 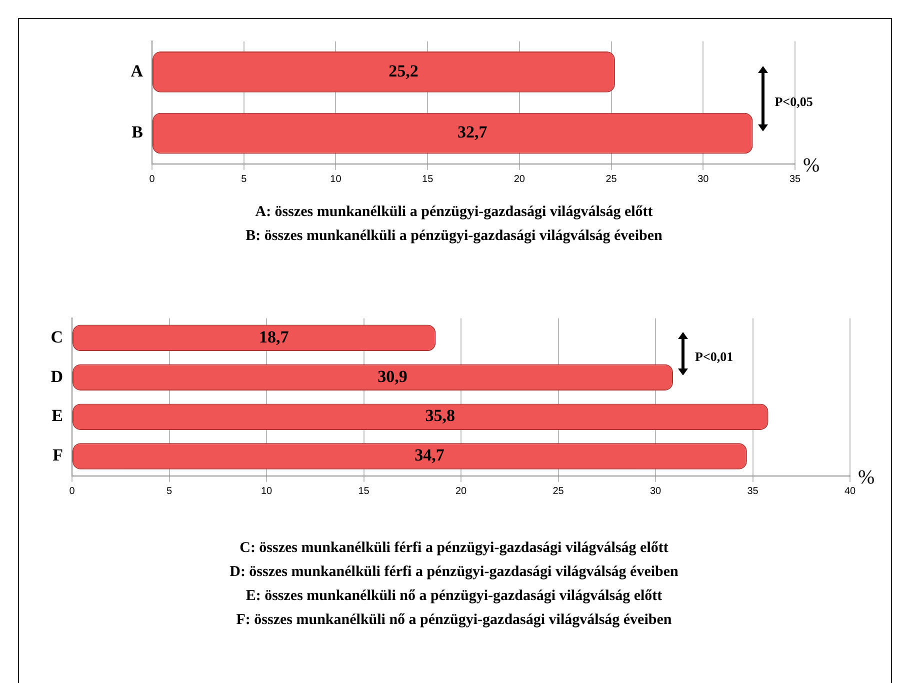 What do you see at coordinates (57, 416) in the screenshot?
I see `y-tick-label: E` at bounding box center [57, 416].